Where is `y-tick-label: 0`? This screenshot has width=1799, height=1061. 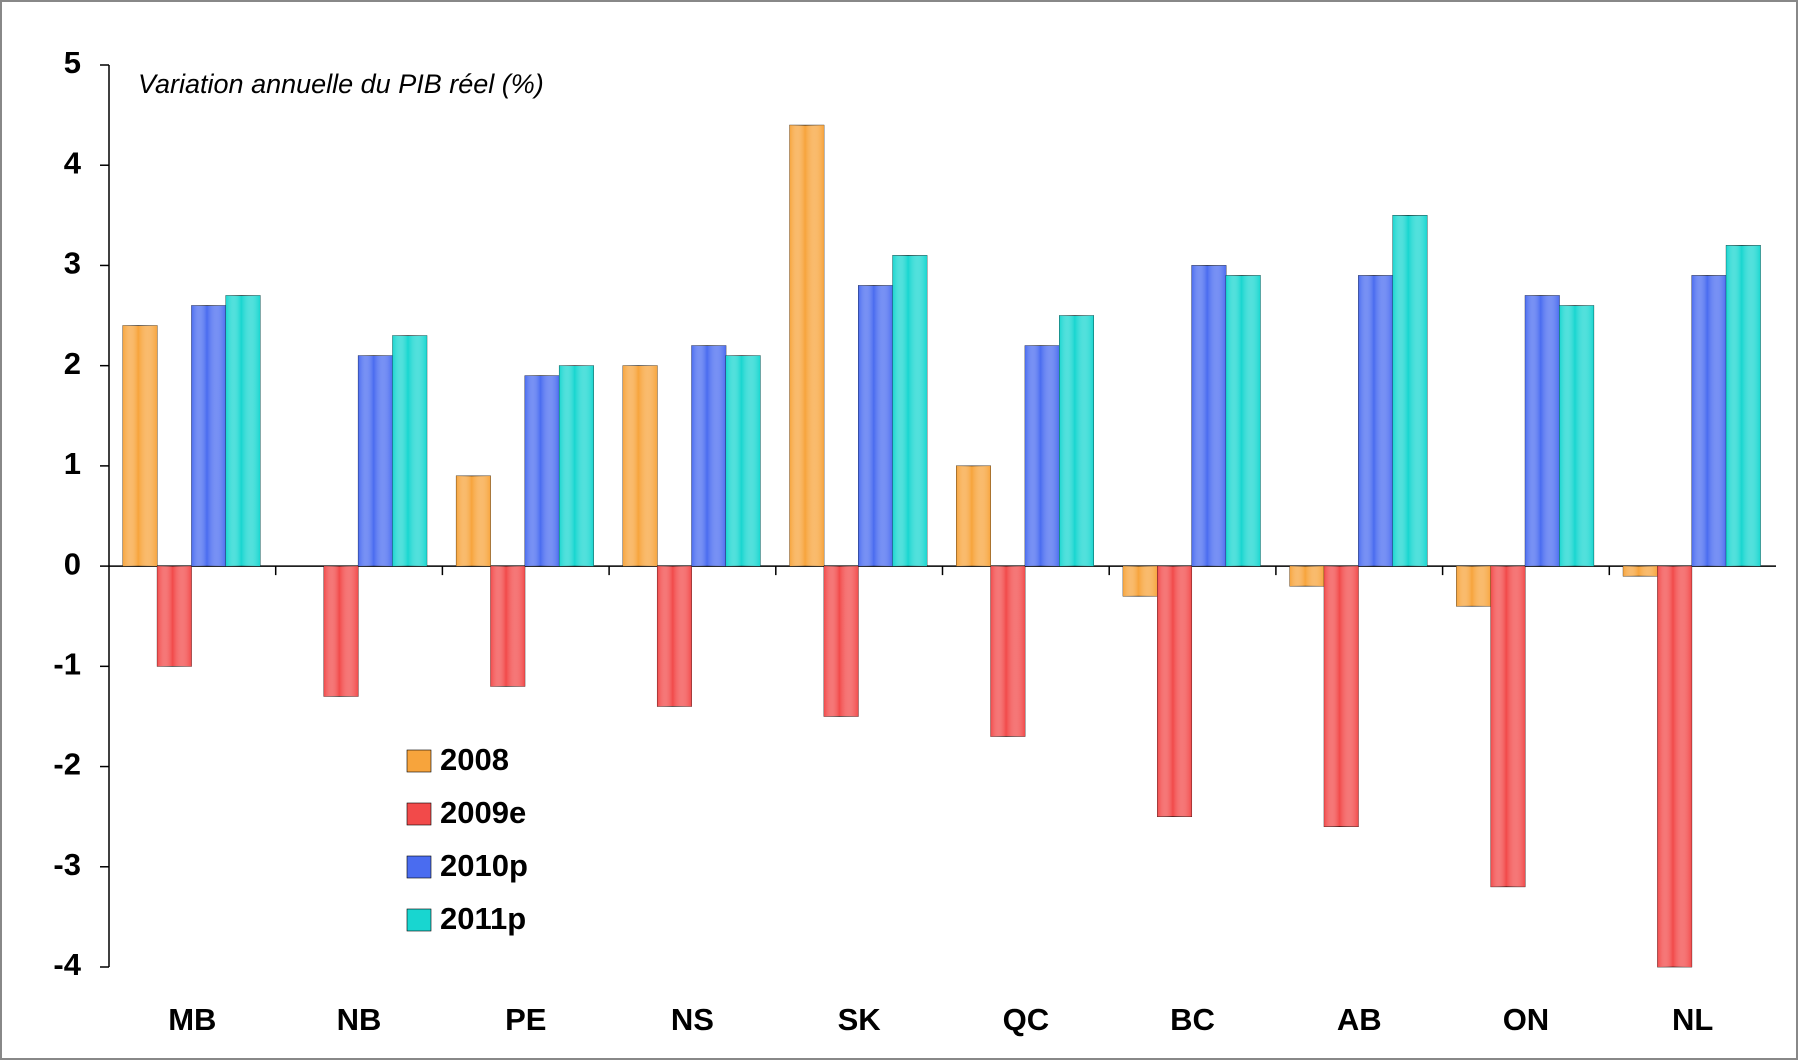
y-tick-label: 0 is located at coordinates (72, 563).